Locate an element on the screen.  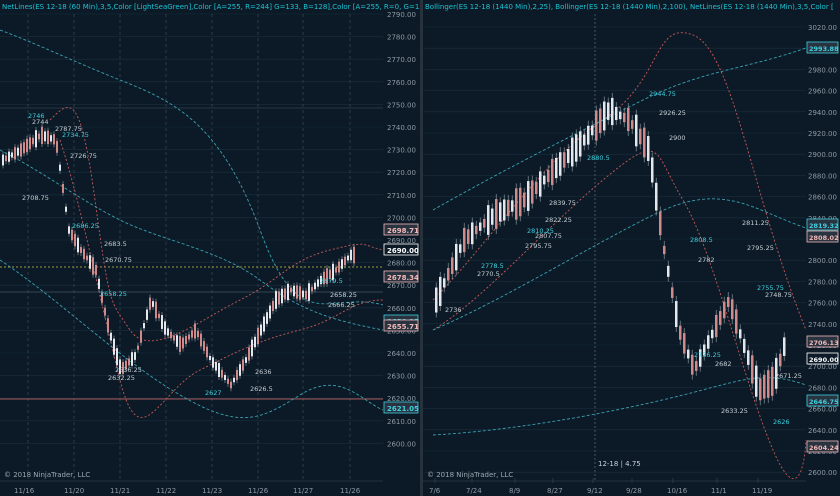
y-tick-label: 2740.00 is located at coordinates (822, 325).